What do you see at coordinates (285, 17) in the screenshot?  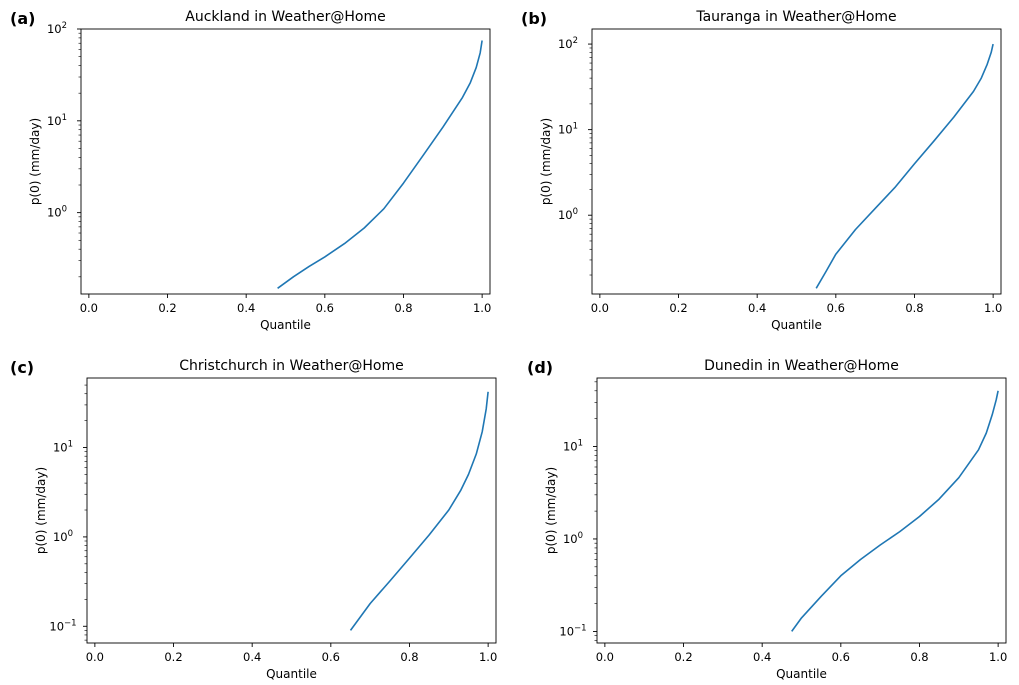 I see `chart-title: Auckland in Weather@Home` at bounding box center [285, 17].